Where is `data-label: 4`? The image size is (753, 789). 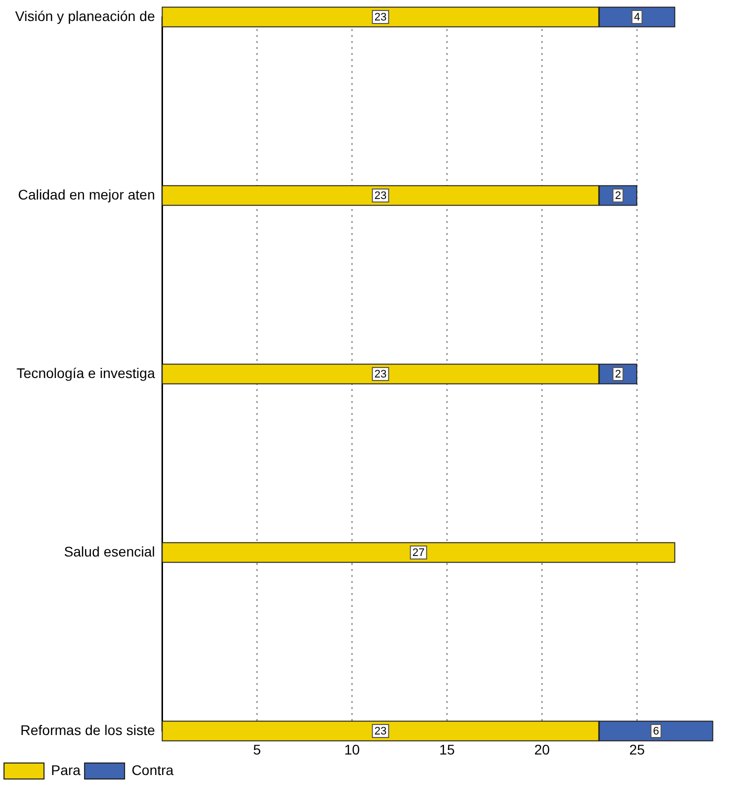 data-label: 4 is located at coordinates (637, 18).